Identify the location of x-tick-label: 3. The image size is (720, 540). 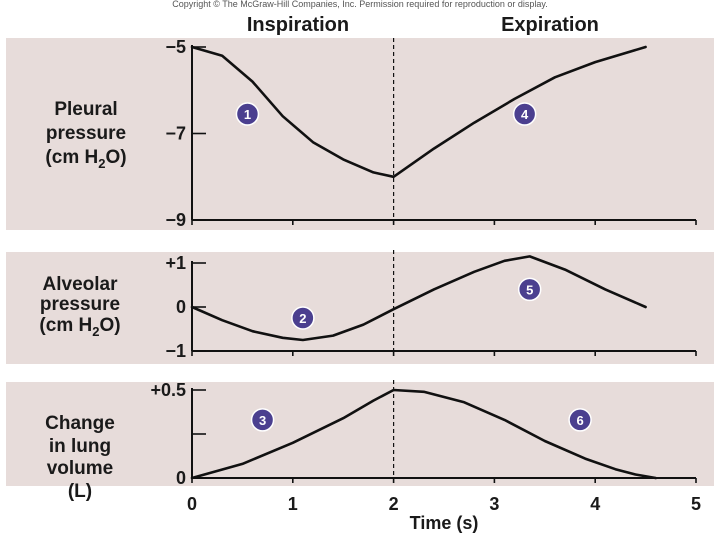
(494, 504).